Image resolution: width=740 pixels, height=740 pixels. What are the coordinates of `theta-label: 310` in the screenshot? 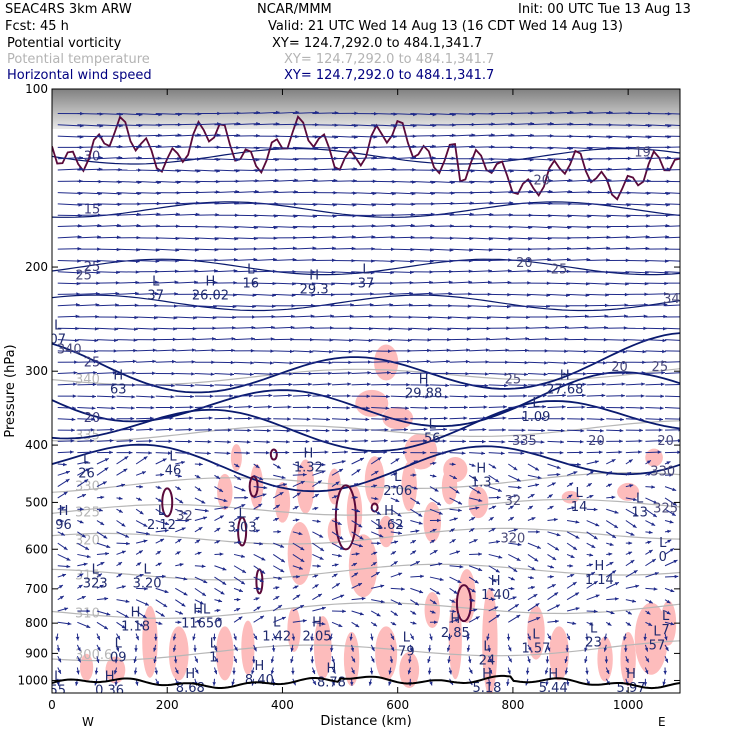 It's located at (87, 613).